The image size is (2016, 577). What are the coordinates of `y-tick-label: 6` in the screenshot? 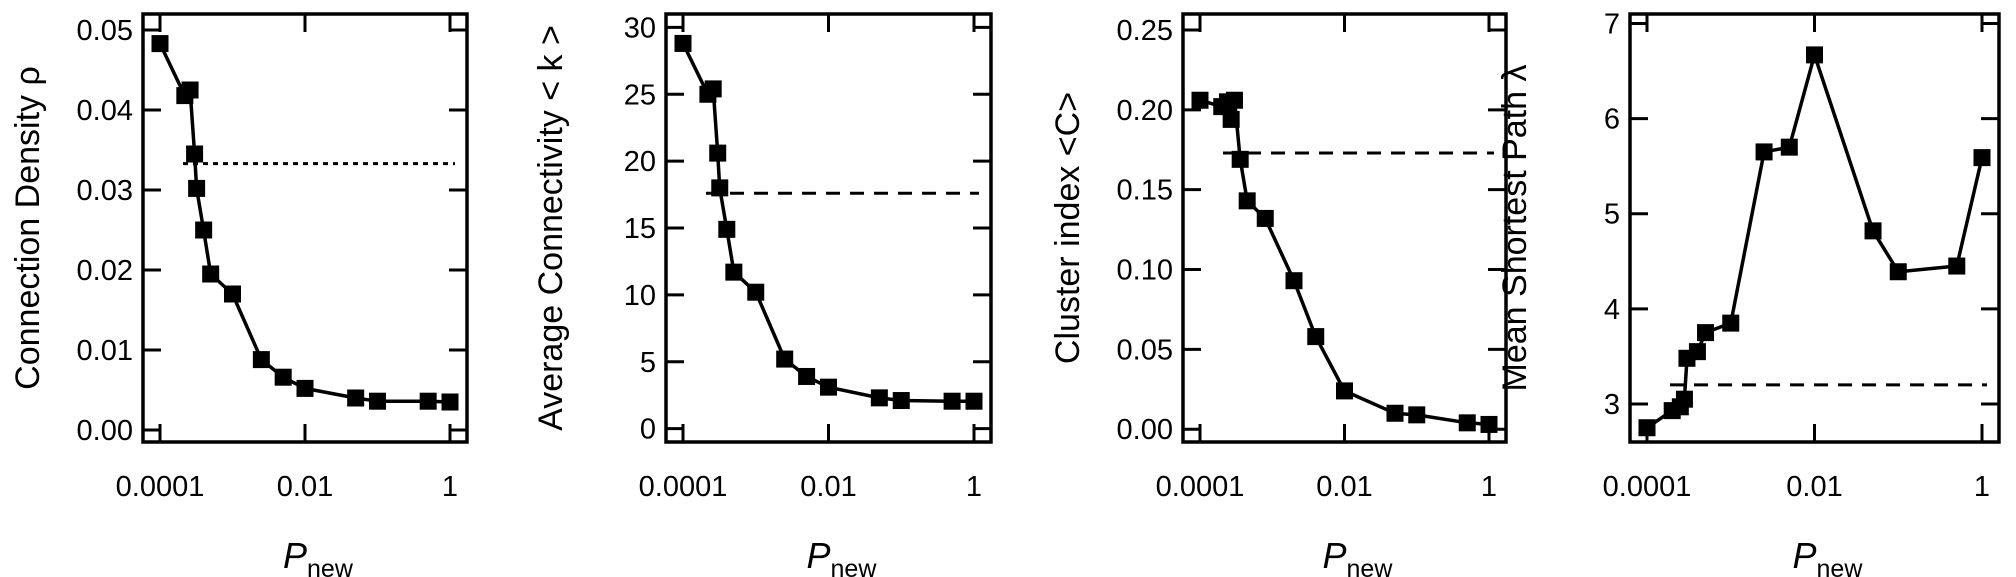 It's located at (1612, 120).